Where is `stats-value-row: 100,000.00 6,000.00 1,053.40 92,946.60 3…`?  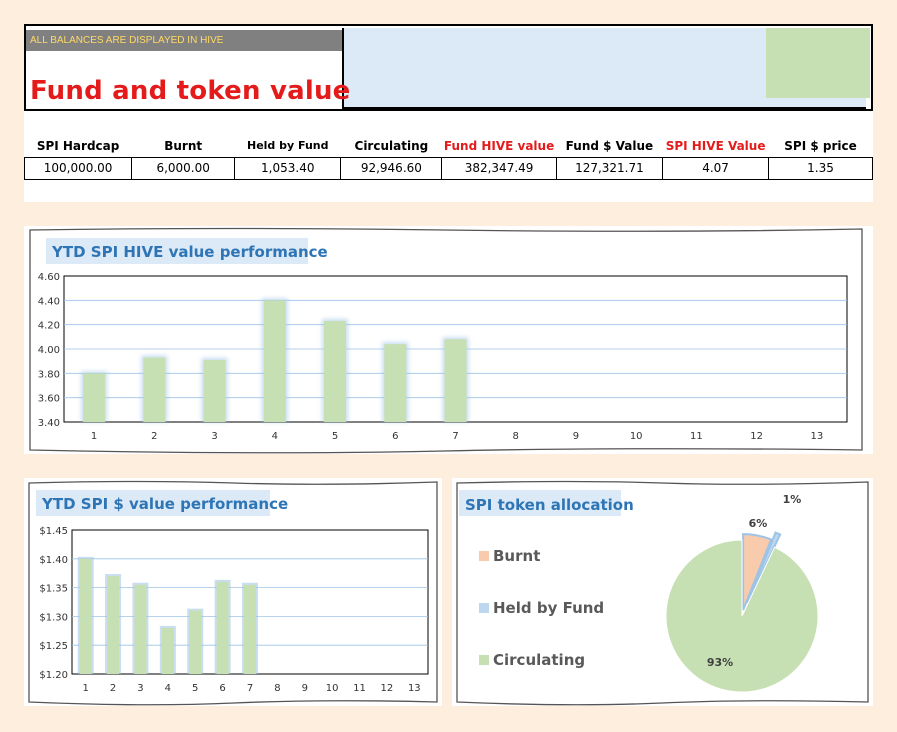 stats-value-row: 100,000.00 6,000.00 1,053.40 92,946.60 3… is located at coordinates (448, 168).